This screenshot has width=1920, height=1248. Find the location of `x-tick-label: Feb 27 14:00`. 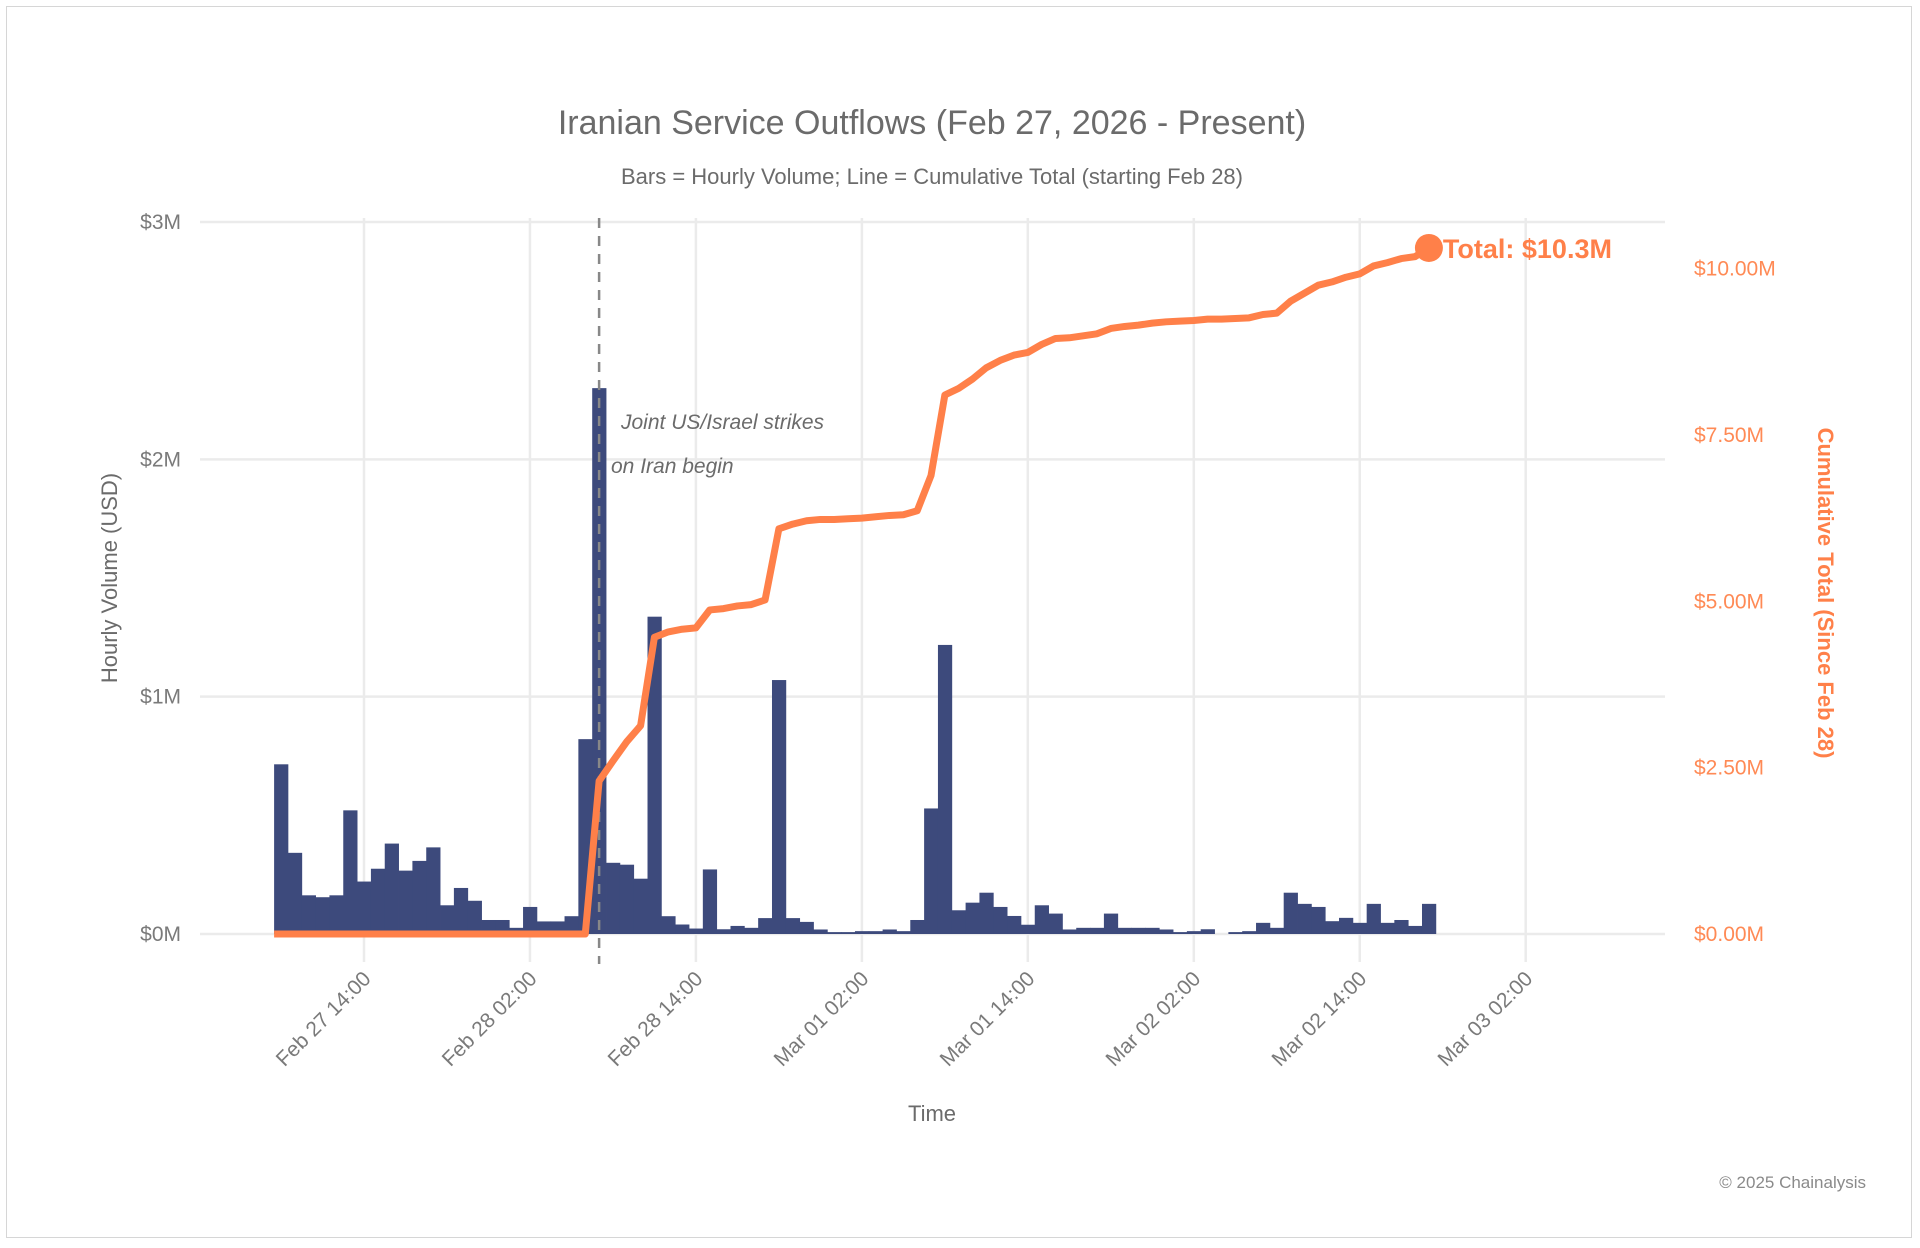

x-tick-label: Feb 27 14:00 is located at coordinates (324, 1019).